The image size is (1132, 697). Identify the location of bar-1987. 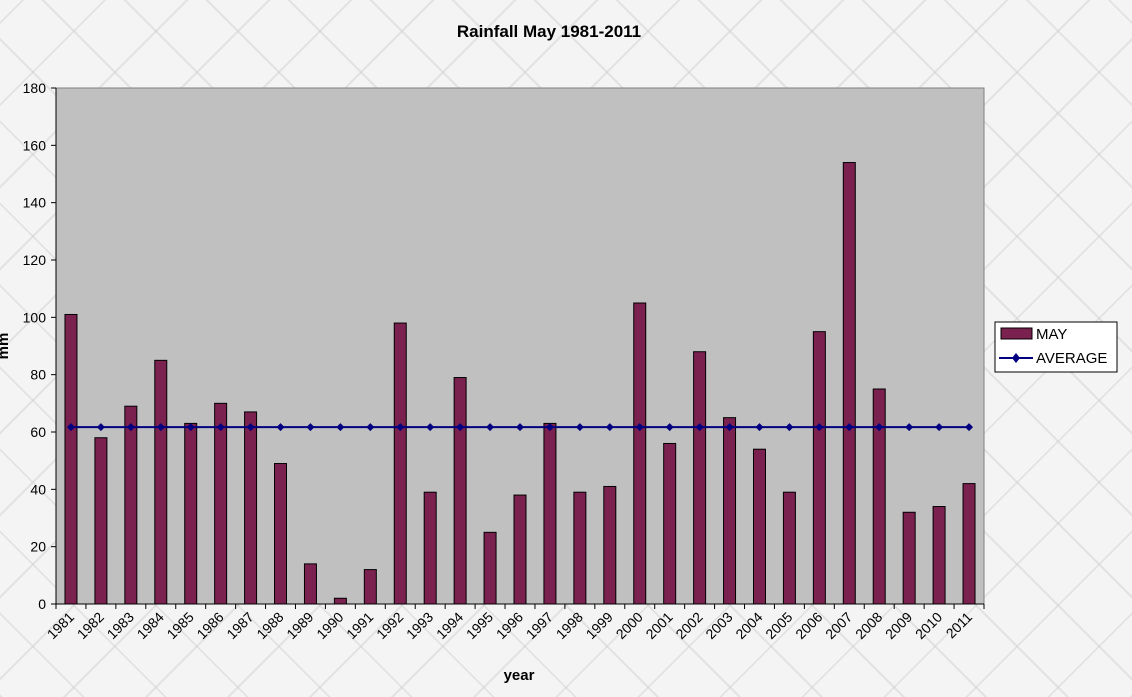
(251, 508).